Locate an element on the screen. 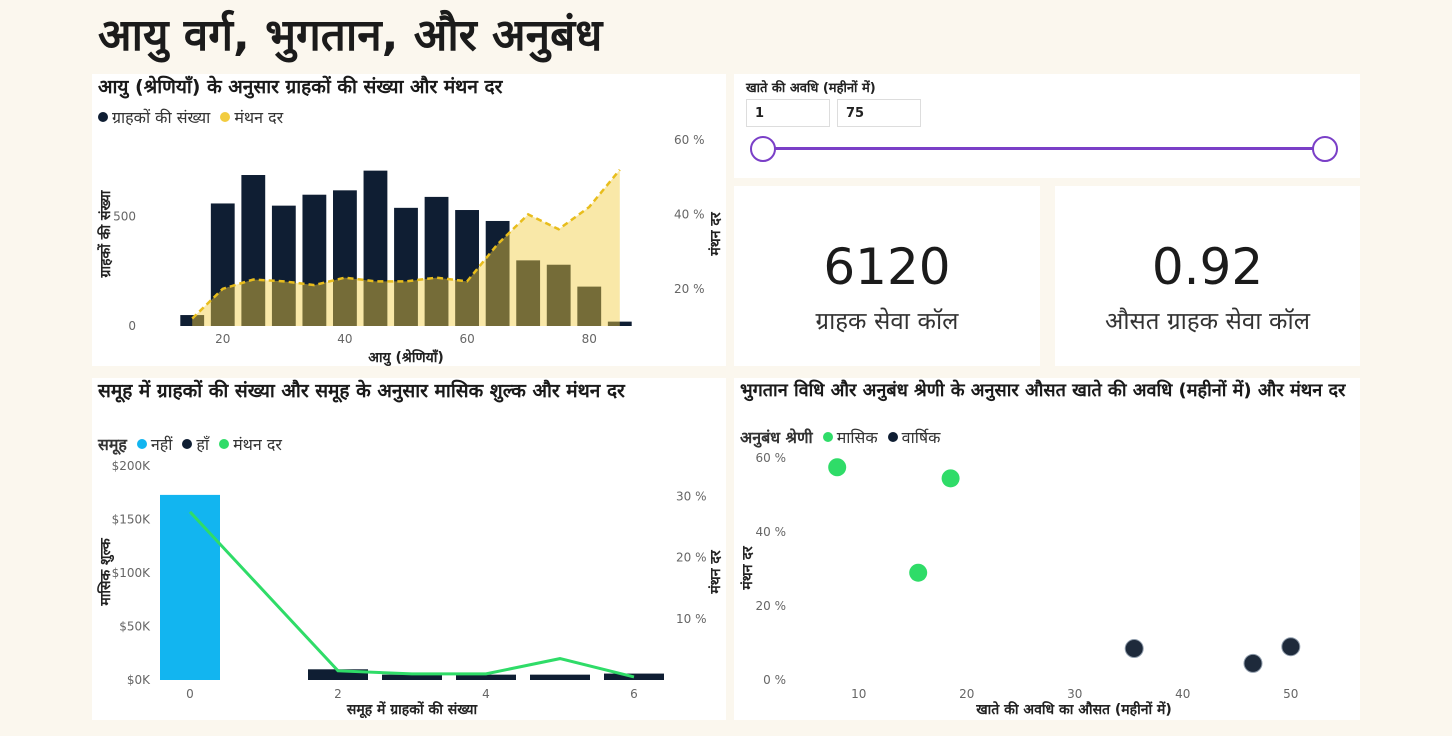  x-tick-label: 80 is located at coordinates (589, 339).